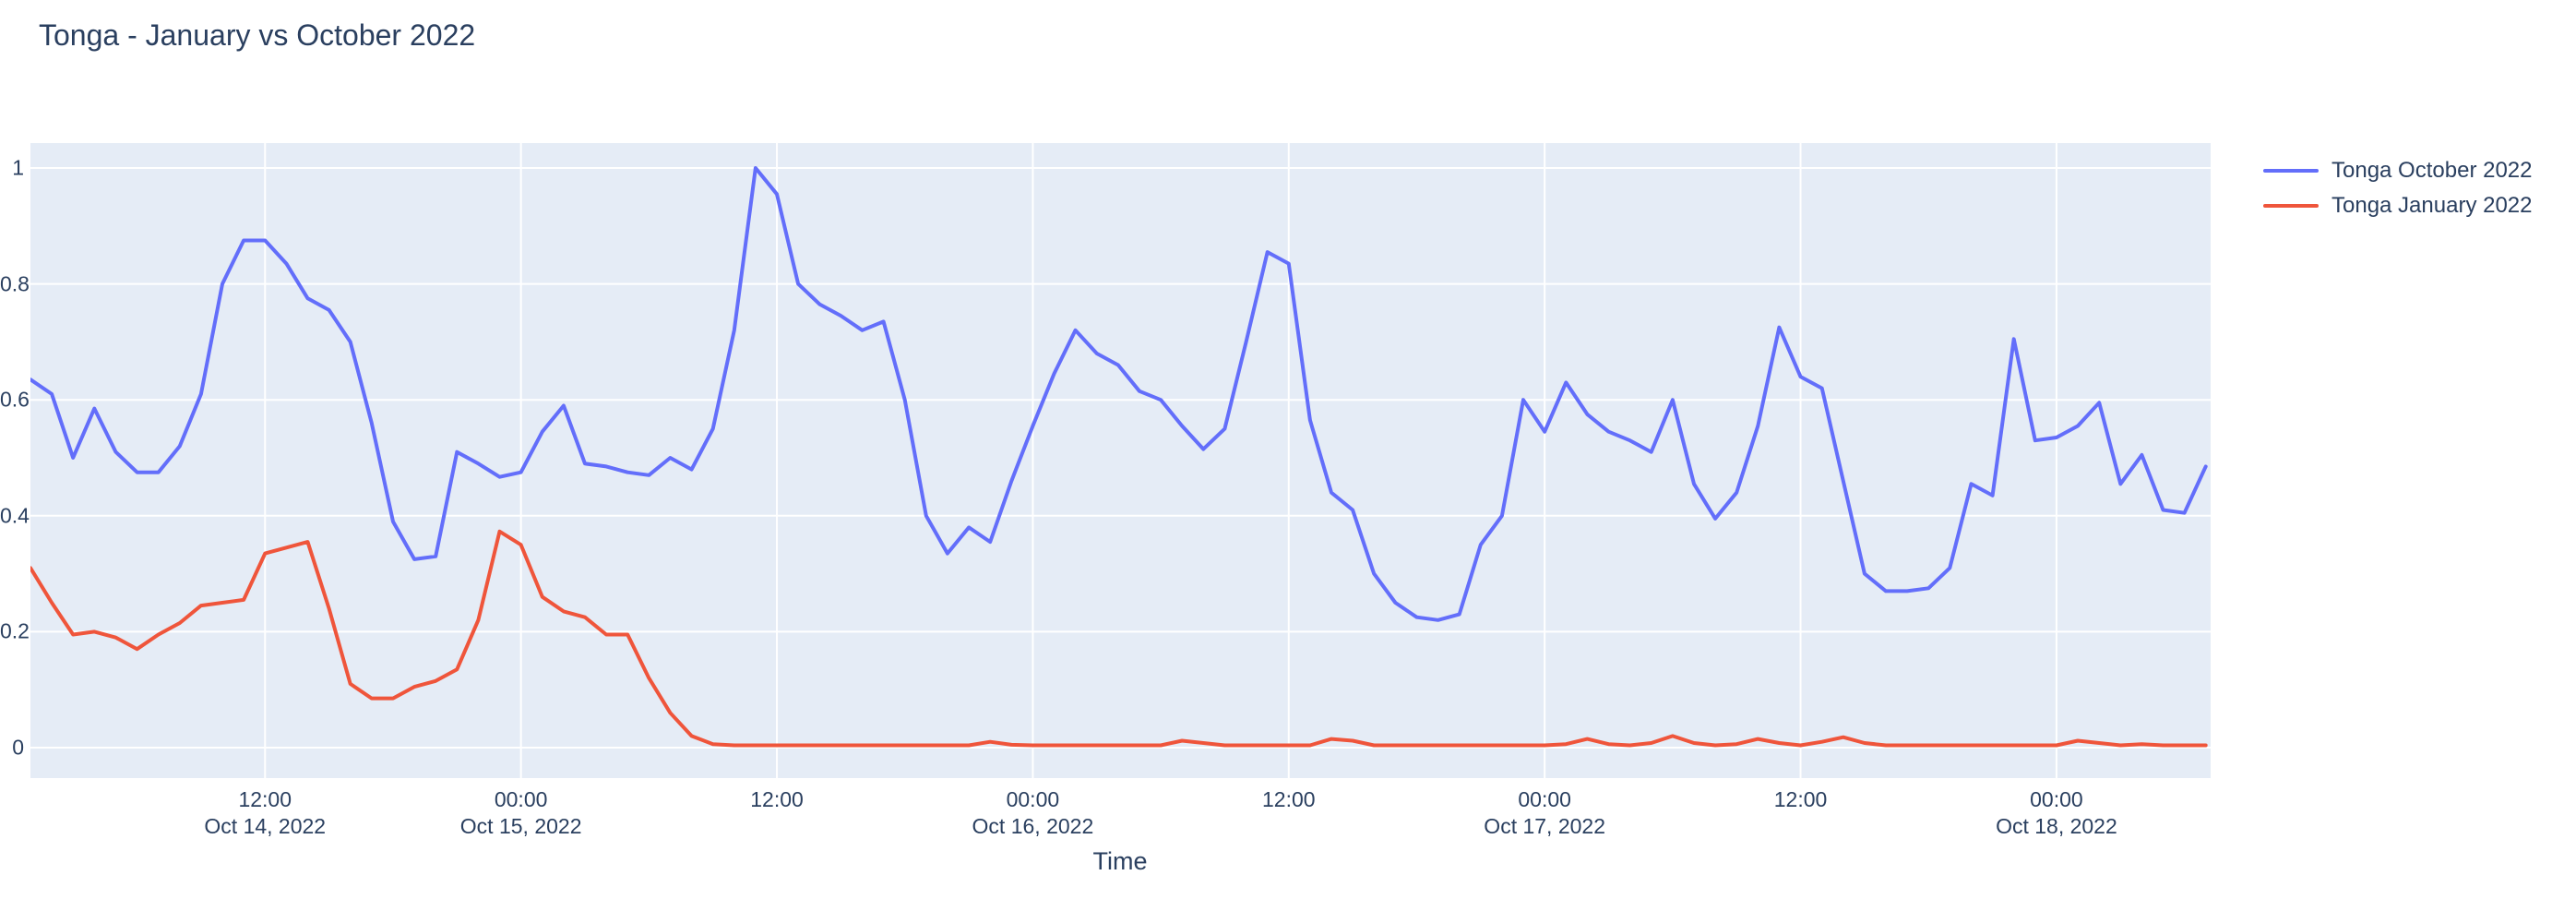  Describe the element at coordinates (15, 283) in the screenshot. I see `y-tick-label: 0.8` at that location.